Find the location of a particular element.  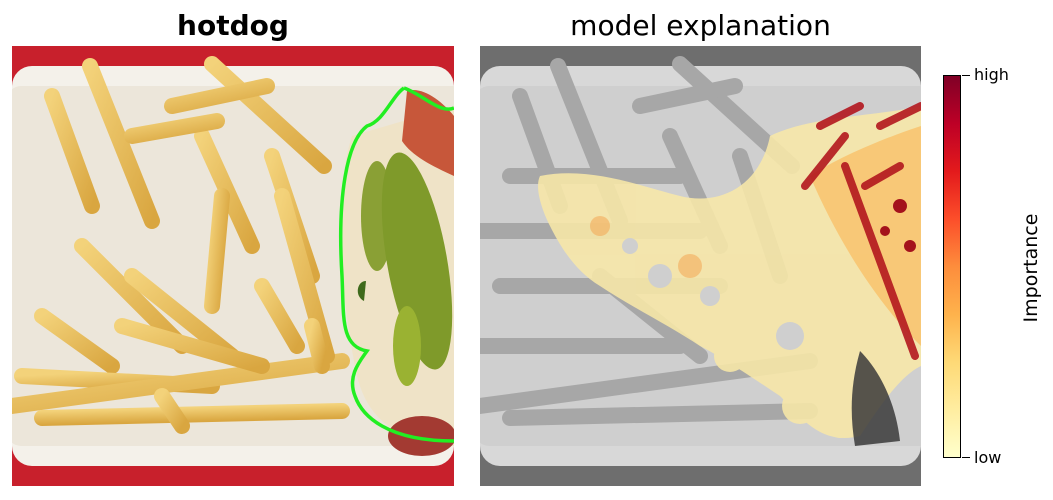

colorbar-high-label: high is located at coordinates (991, 74).